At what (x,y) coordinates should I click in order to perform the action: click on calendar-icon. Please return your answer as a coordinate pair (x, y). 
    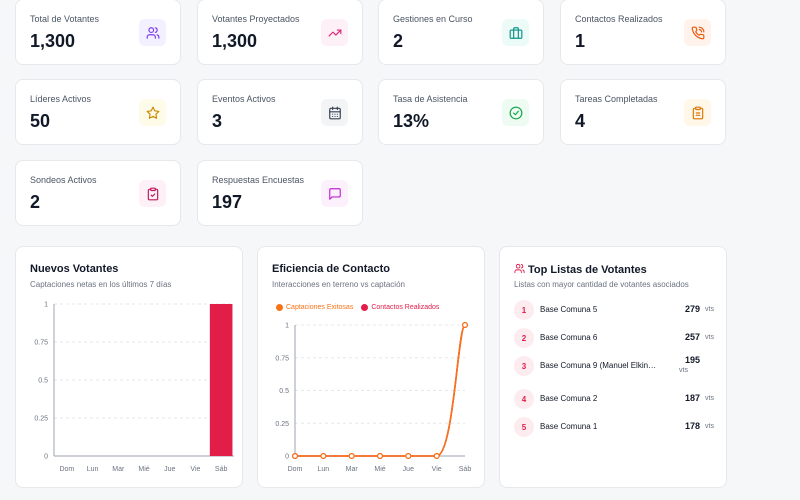
    Looking at the image, I should click on (334, 112).